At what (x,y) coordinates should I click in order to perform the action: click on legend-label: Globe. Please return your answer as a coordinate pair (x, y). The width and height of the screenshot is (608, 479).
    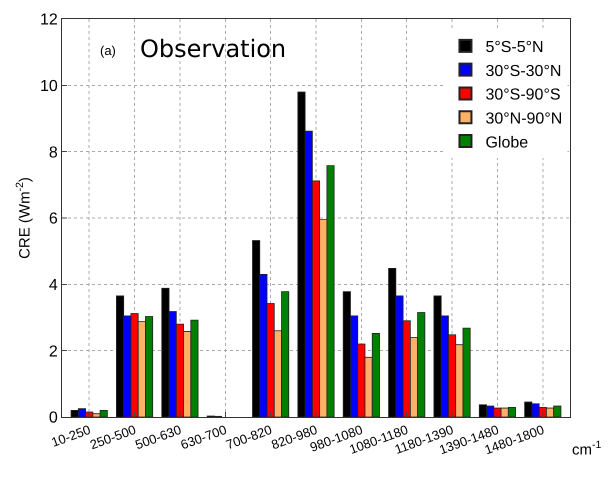
    Looking at the image, I should click on (506, 143).